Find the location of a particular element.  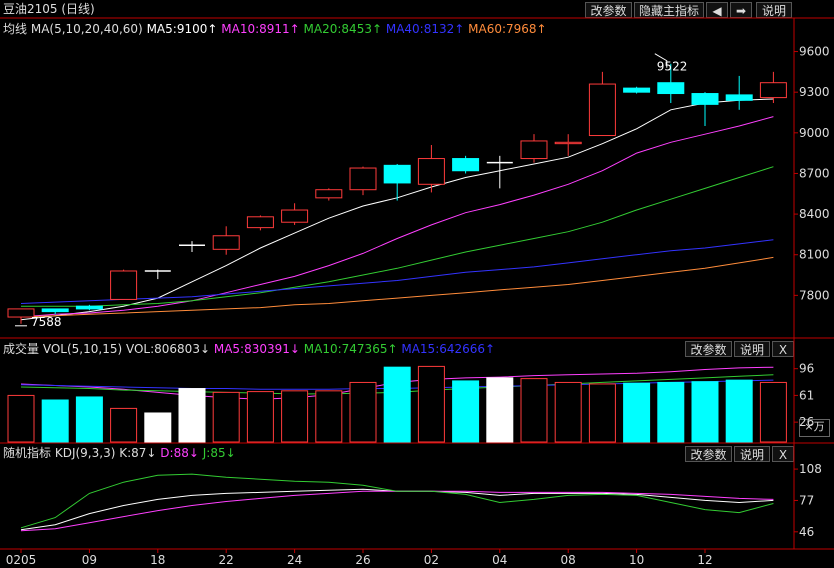

kdj-j-value: J:85↓ is located at coordinates (219, 453).